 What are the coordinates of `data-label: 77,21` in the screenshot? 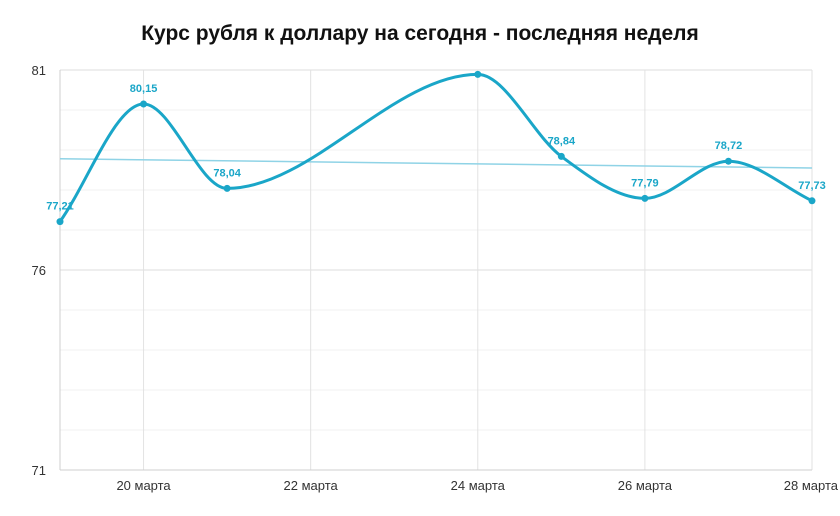 It's located at (60, 207).